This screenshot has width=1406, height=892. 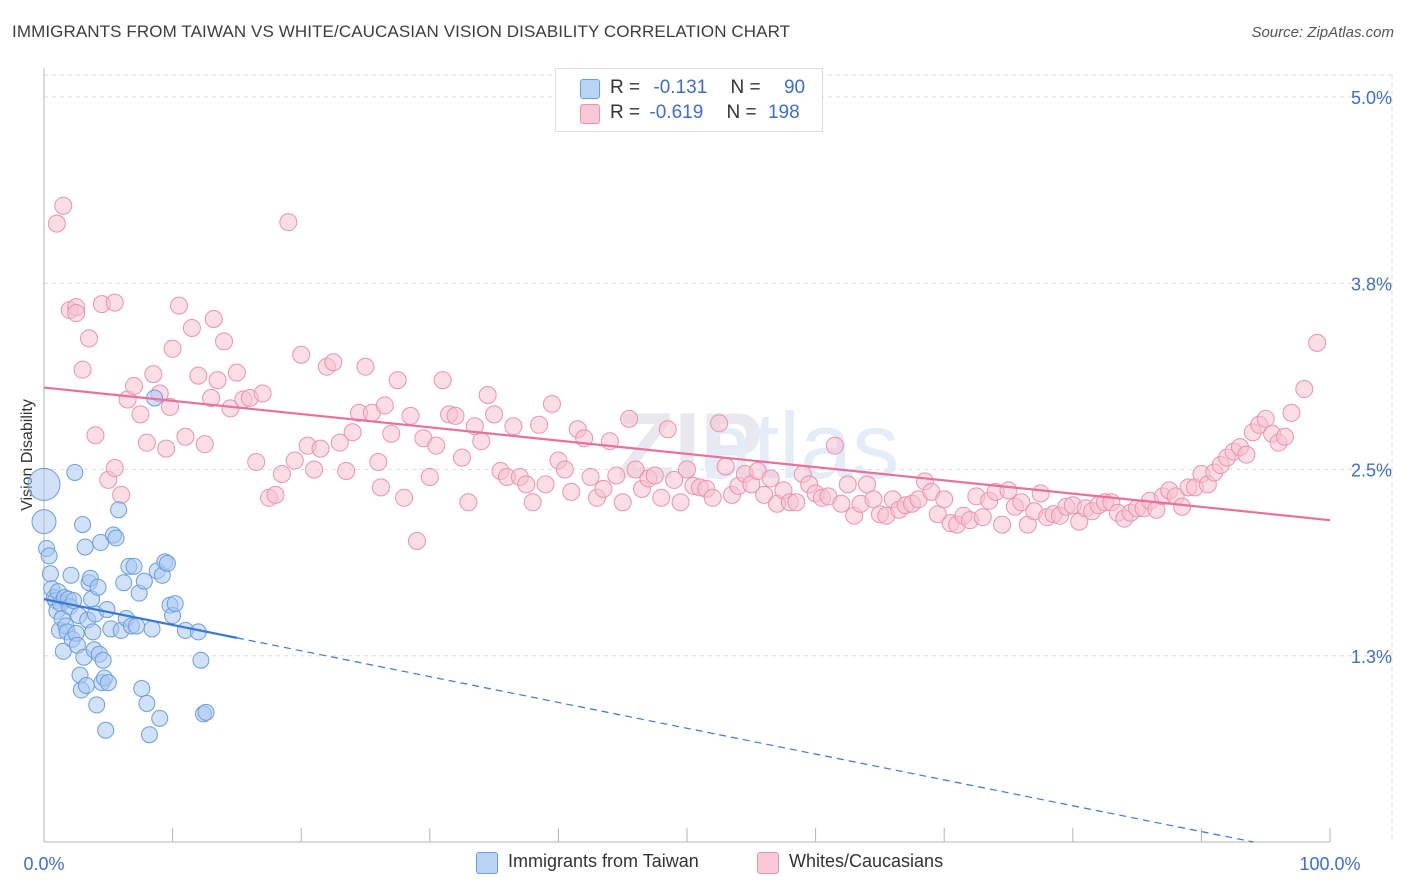 What do you see at coordinates (783, 112) in the screenshot?
I see `n-value: 198` at bounding box center [783, 112].